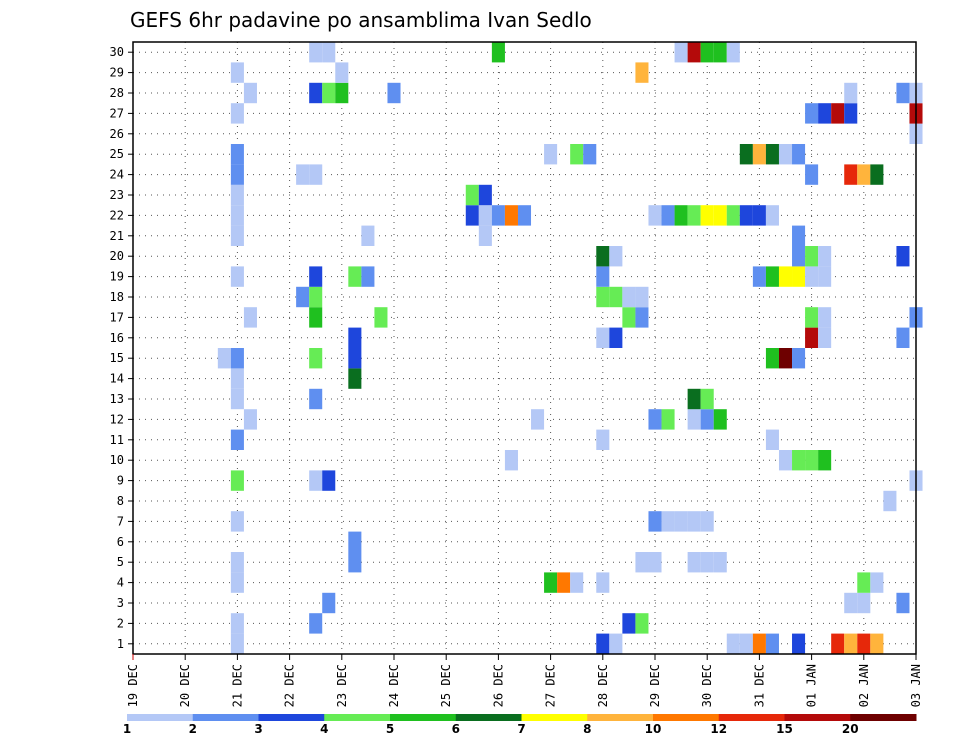 Image resolution: width=960 pixels, height=742 pixels. I want to click on x-tick-label: 26 DEC, so click(498, 685).